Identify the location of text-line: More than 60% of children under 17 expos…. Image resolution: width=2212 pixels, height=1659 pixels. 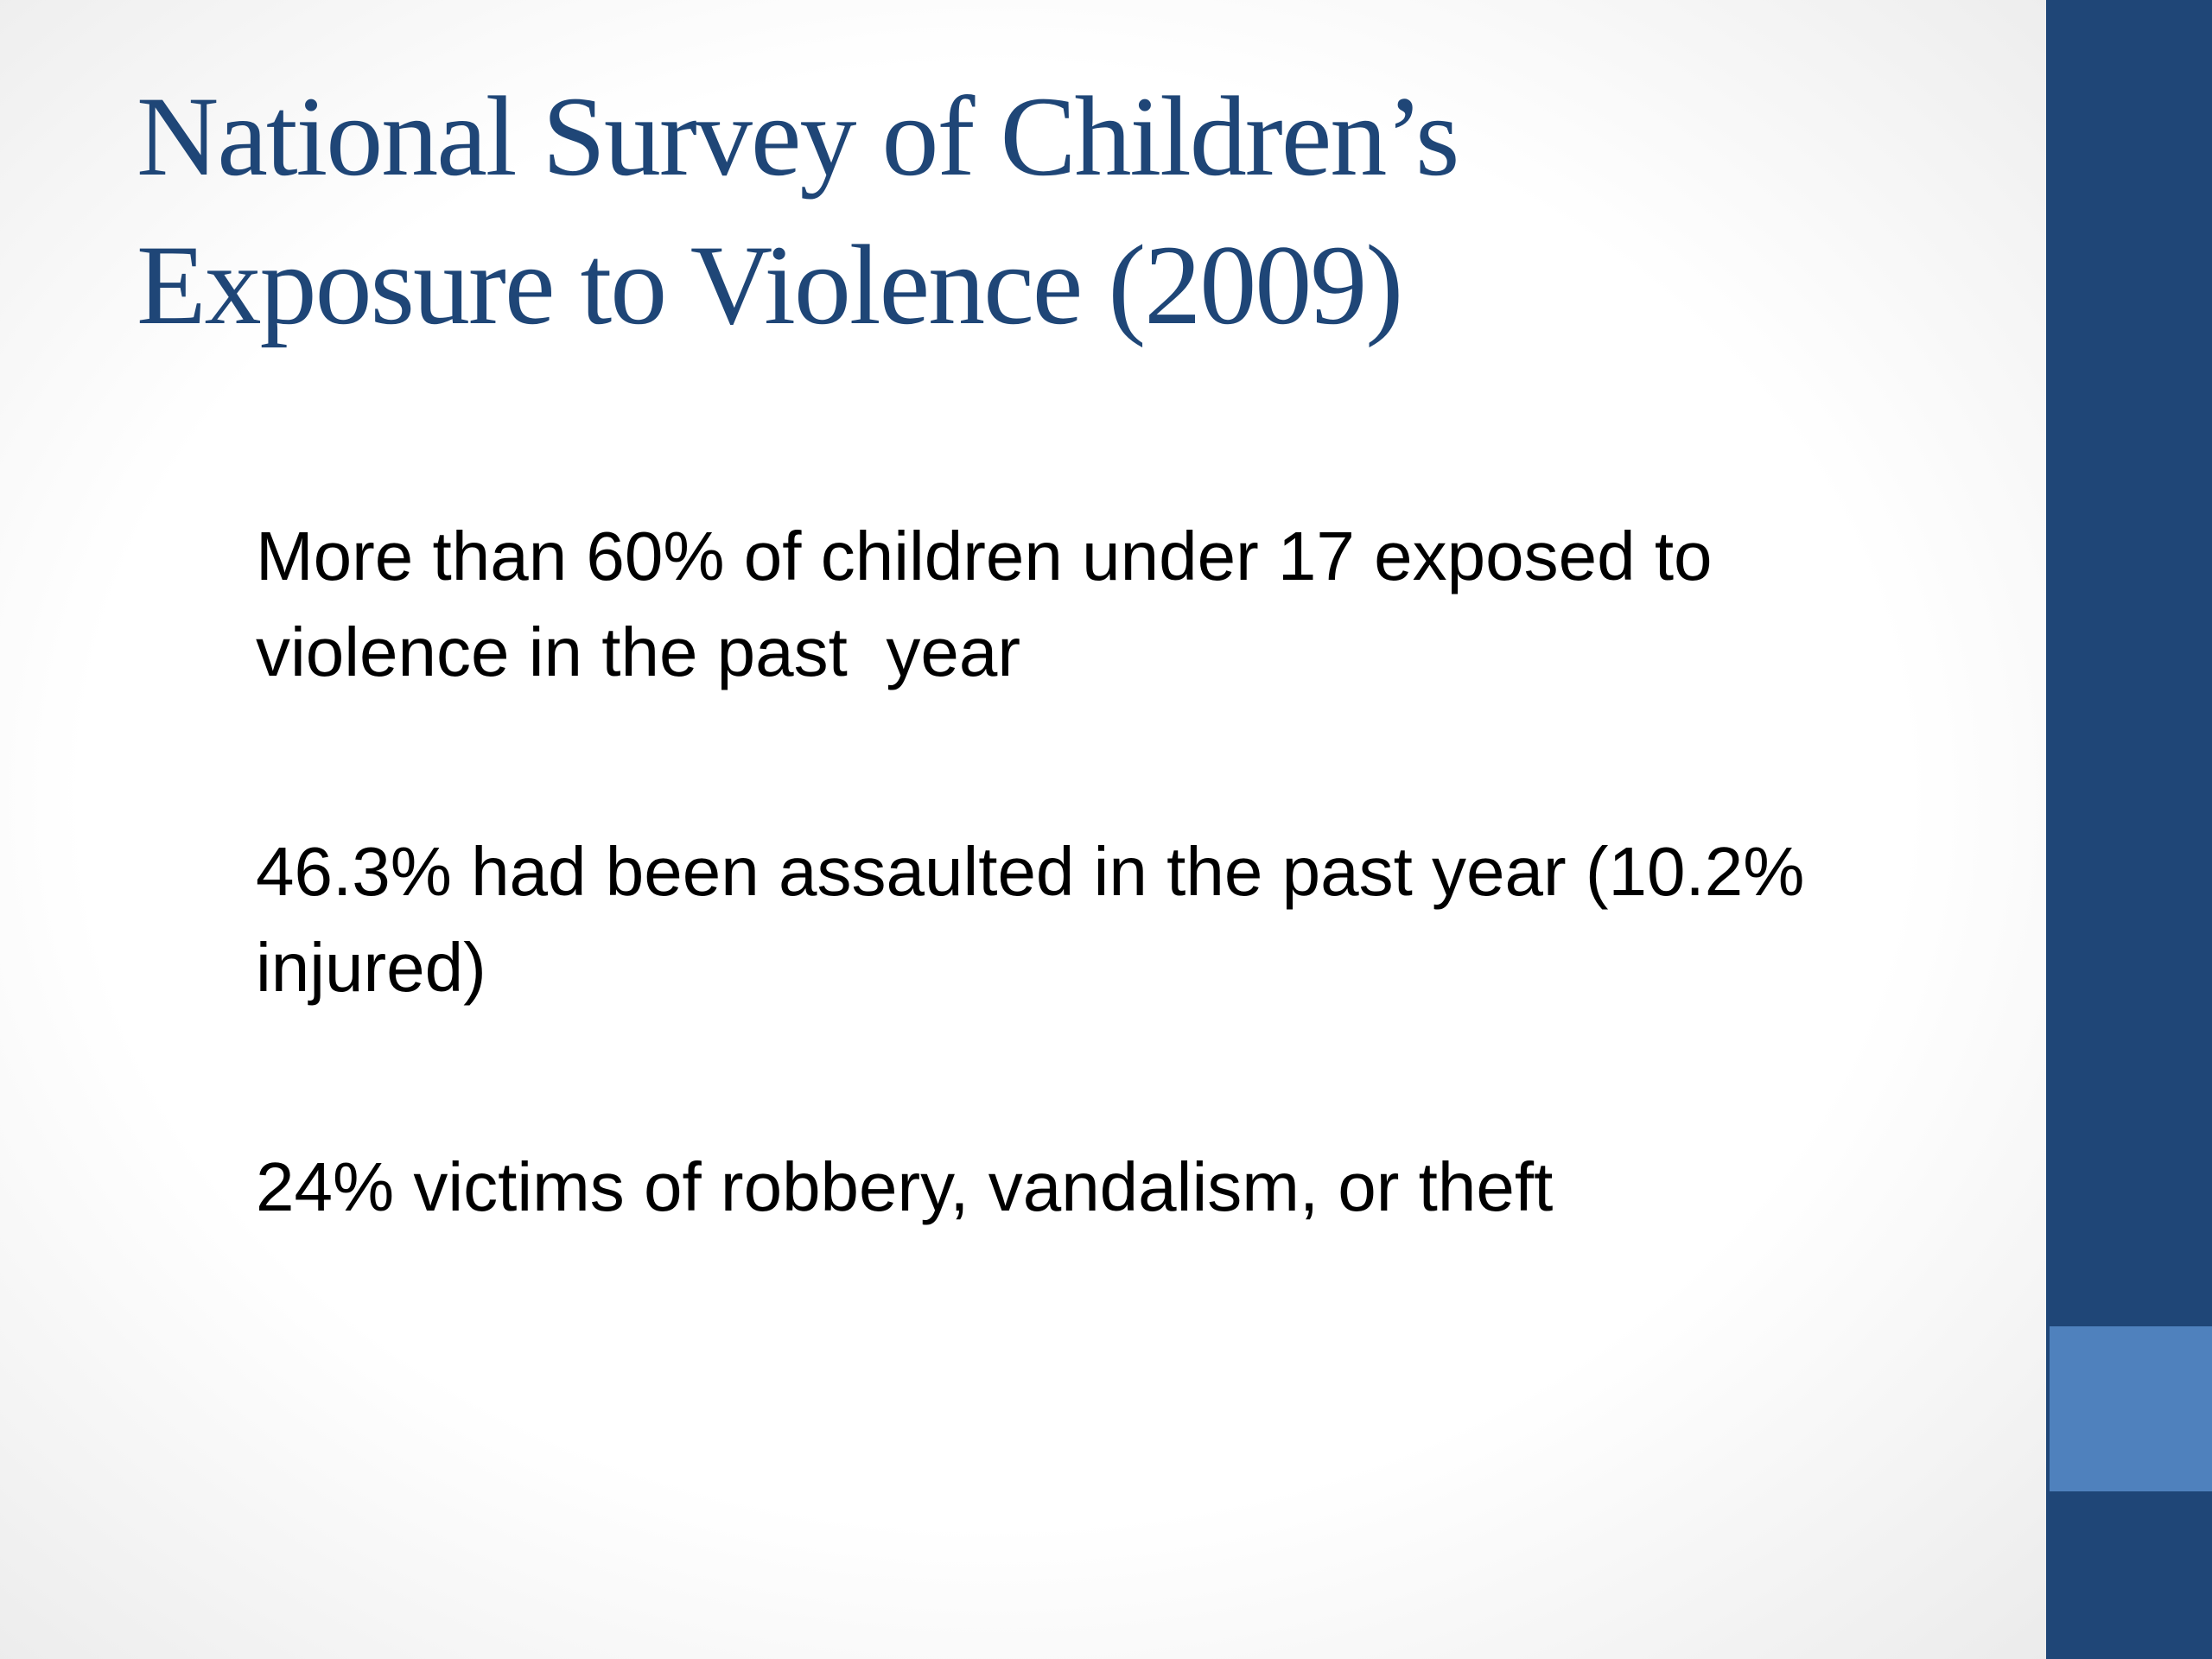
(984, 556).